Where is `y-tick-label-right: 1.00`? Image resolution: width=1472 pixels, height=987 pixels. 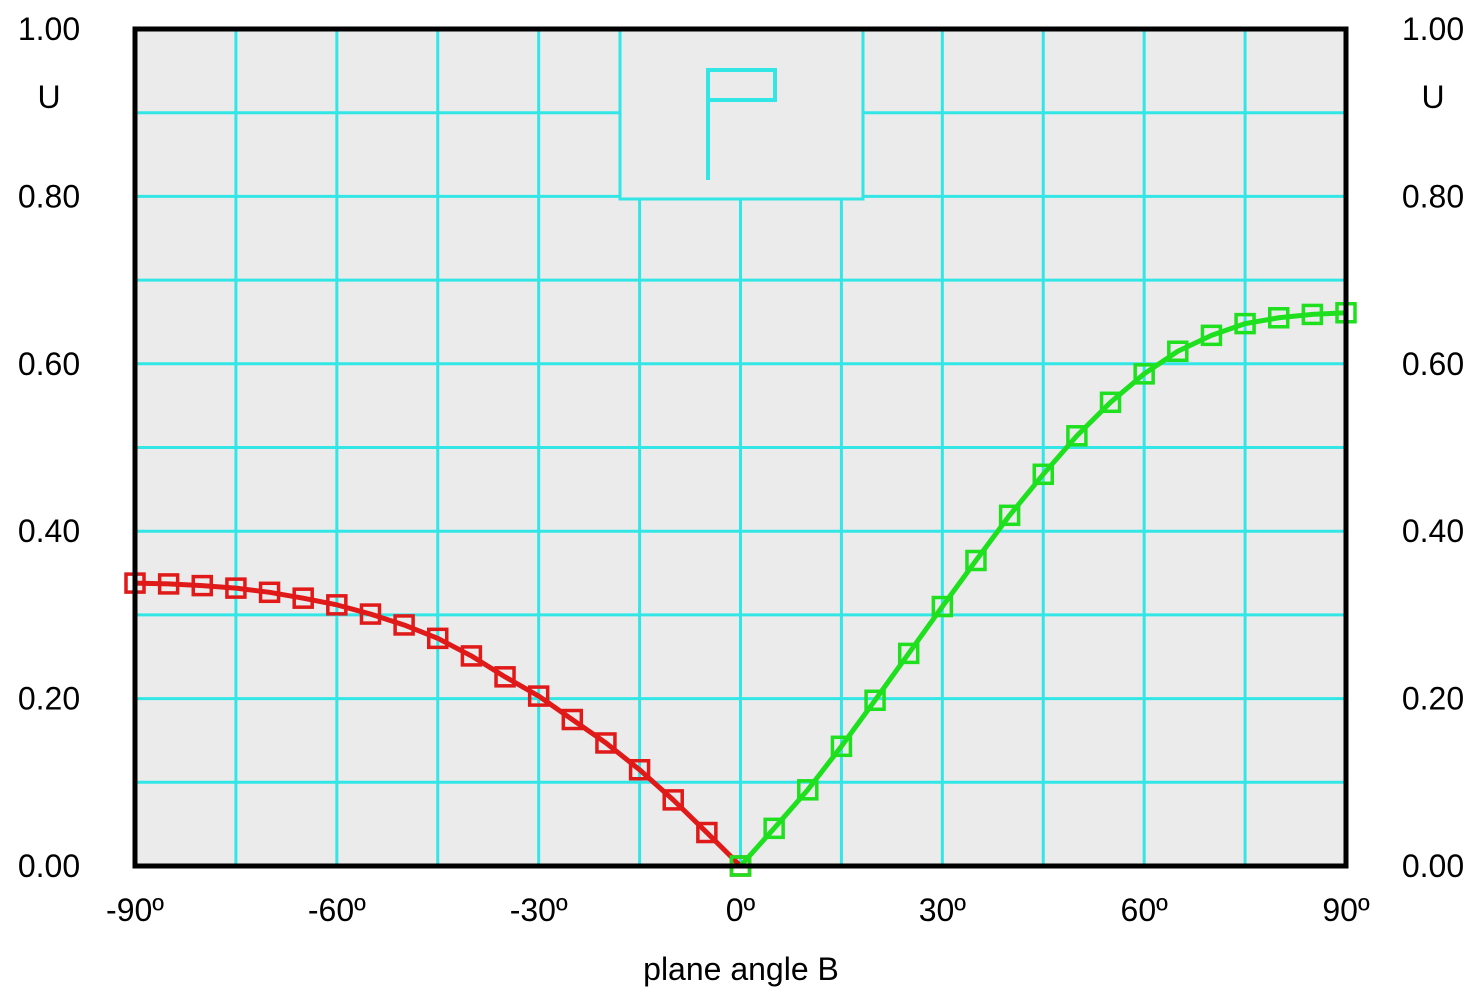 y-tick-label-right: 1.00 is located at coordinates (1433, 29).